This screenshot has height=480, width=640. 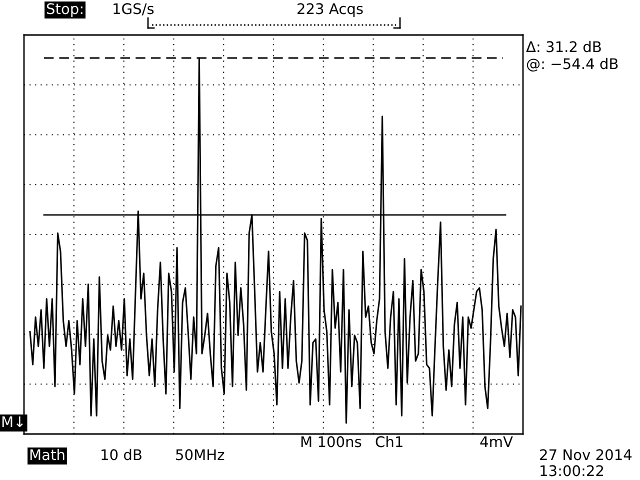 I want to click on text: 4mV, so click(x=496, y=441).